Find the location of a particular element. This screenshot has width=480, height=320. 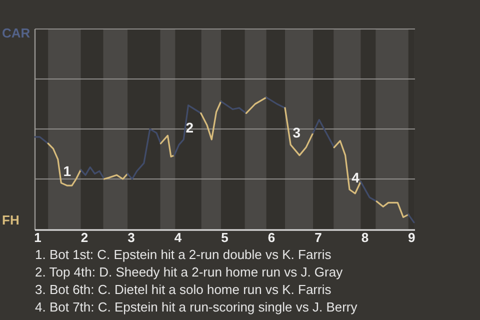

annotation: 1 is located at coordinates (67, 170).